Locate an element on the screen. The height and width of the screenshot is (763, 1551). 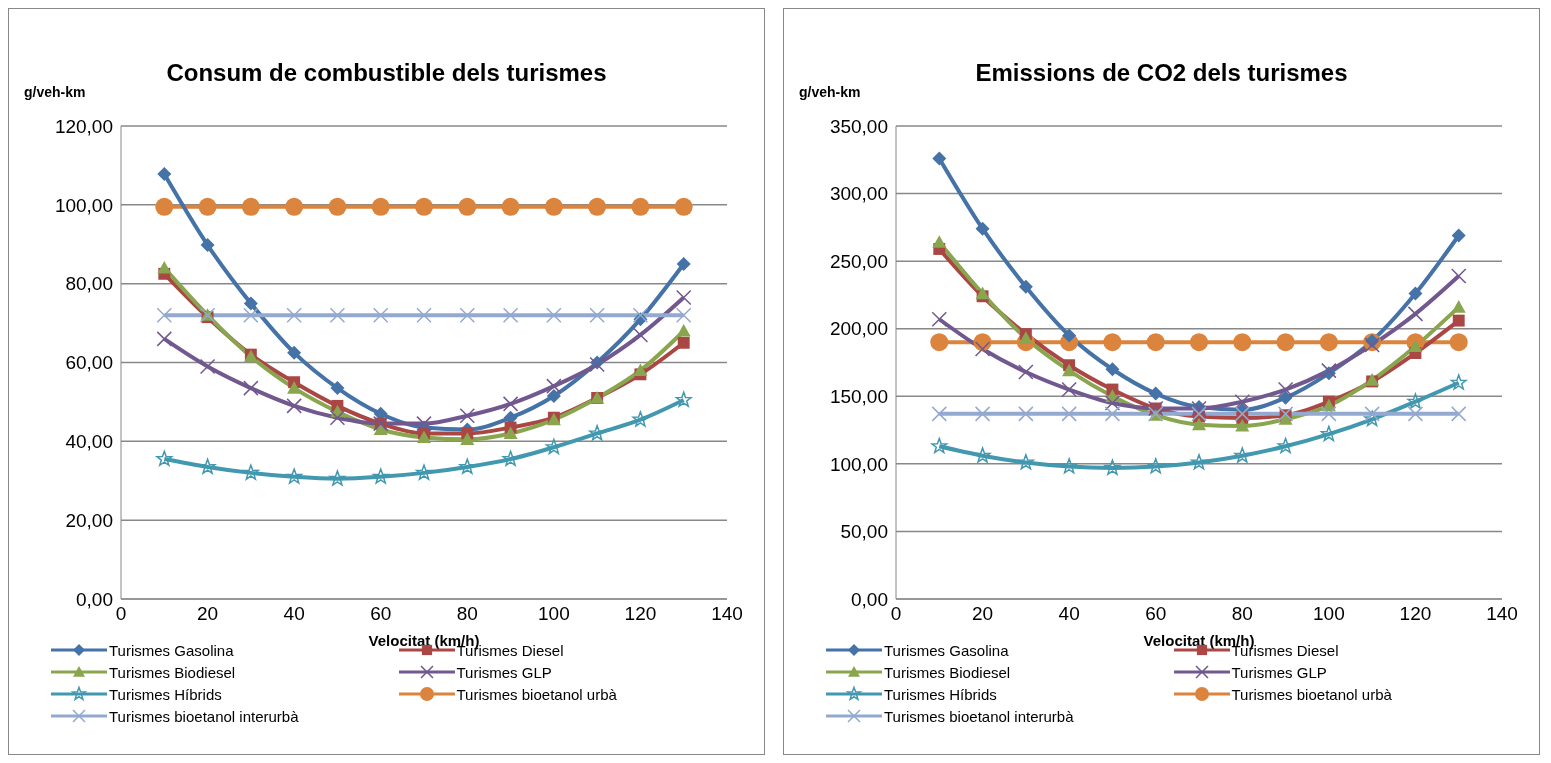
legend-label: Turismes bioetanol urbà is located at coordinates (536, 694).